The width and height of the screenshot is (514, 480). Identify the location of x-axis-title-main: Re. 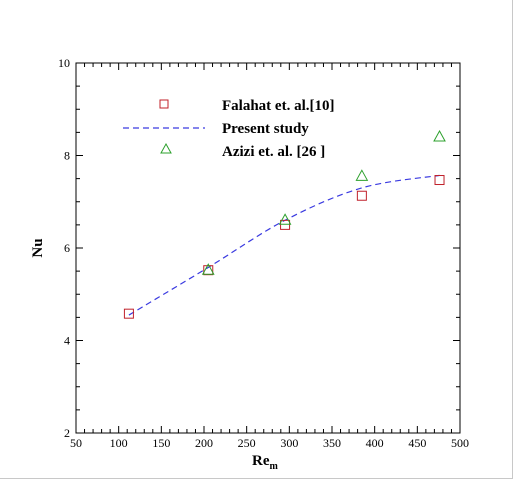
(261, 461).